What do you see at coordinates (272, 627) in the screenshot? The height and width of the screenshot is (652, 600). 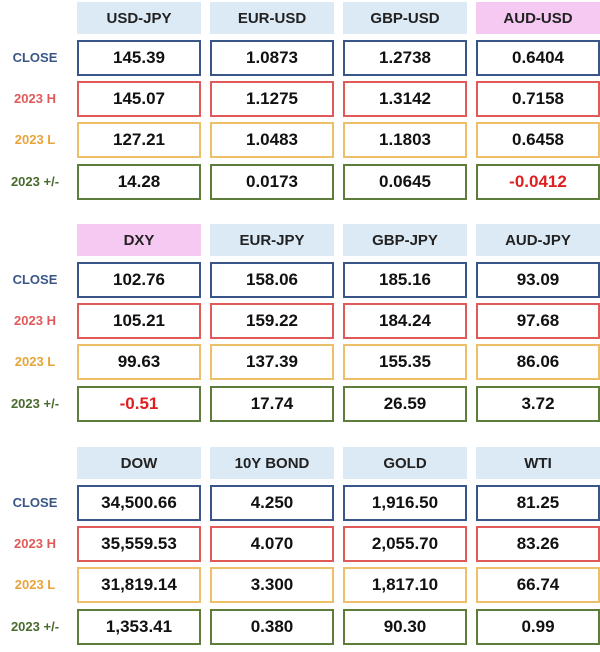 I see `value-cell-10y-bond-change: 0.380` at bounding box center [272, 627].